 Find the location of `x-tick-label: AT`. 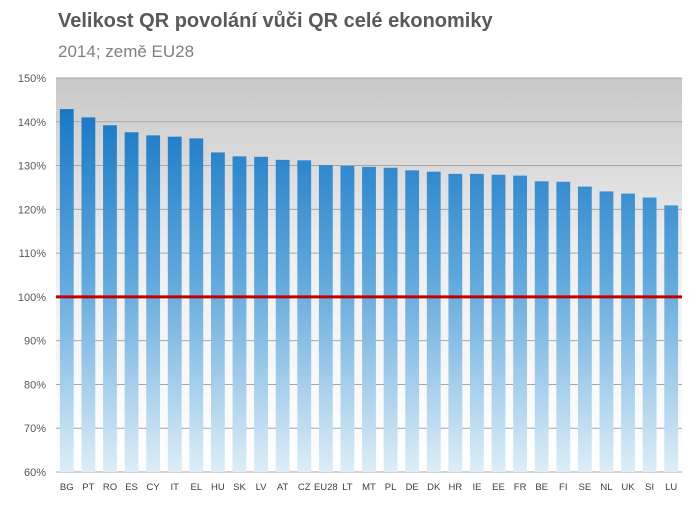

x-tick-label: AT is located at coordinates (283, 487).